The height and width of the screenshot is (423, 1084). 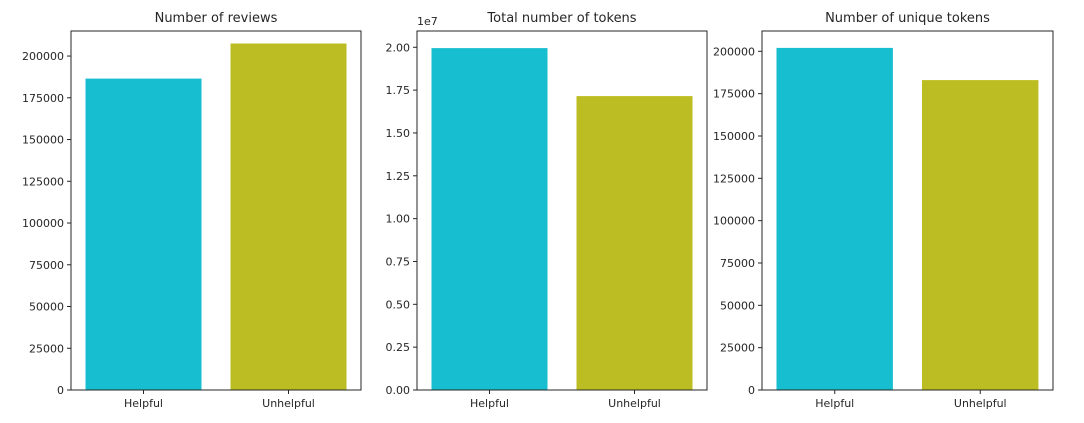 What do you see at coordinates (398, 390) in the screenshot?
I see `y-tick-label: 0.00` at bounding box center [398, 390].